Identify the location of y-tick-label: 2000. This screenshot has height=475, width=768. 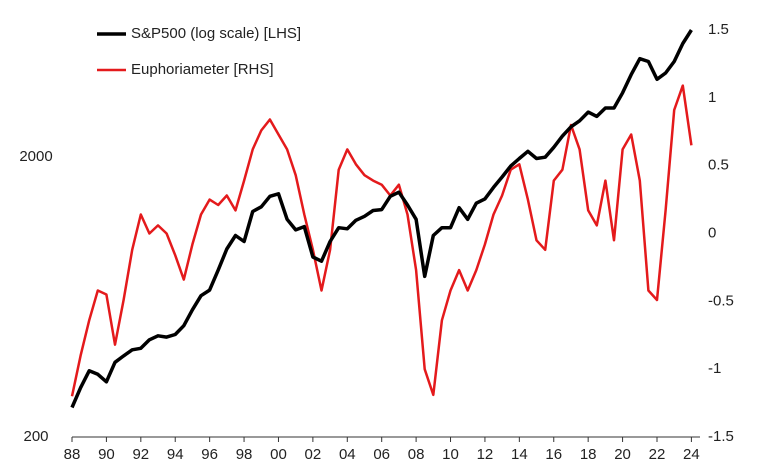
(35, 156).